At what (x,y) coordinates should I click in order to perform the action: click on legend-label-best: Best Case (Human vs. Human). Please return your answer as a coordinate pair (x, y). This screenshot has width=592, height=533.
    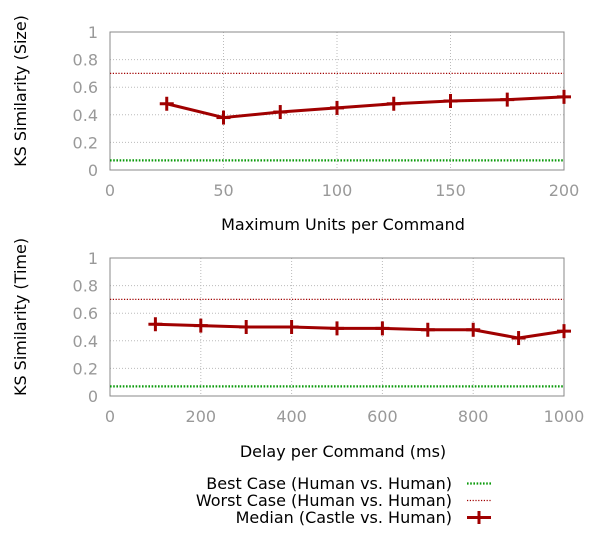
    Looking at the image, I should click on (329, 483).